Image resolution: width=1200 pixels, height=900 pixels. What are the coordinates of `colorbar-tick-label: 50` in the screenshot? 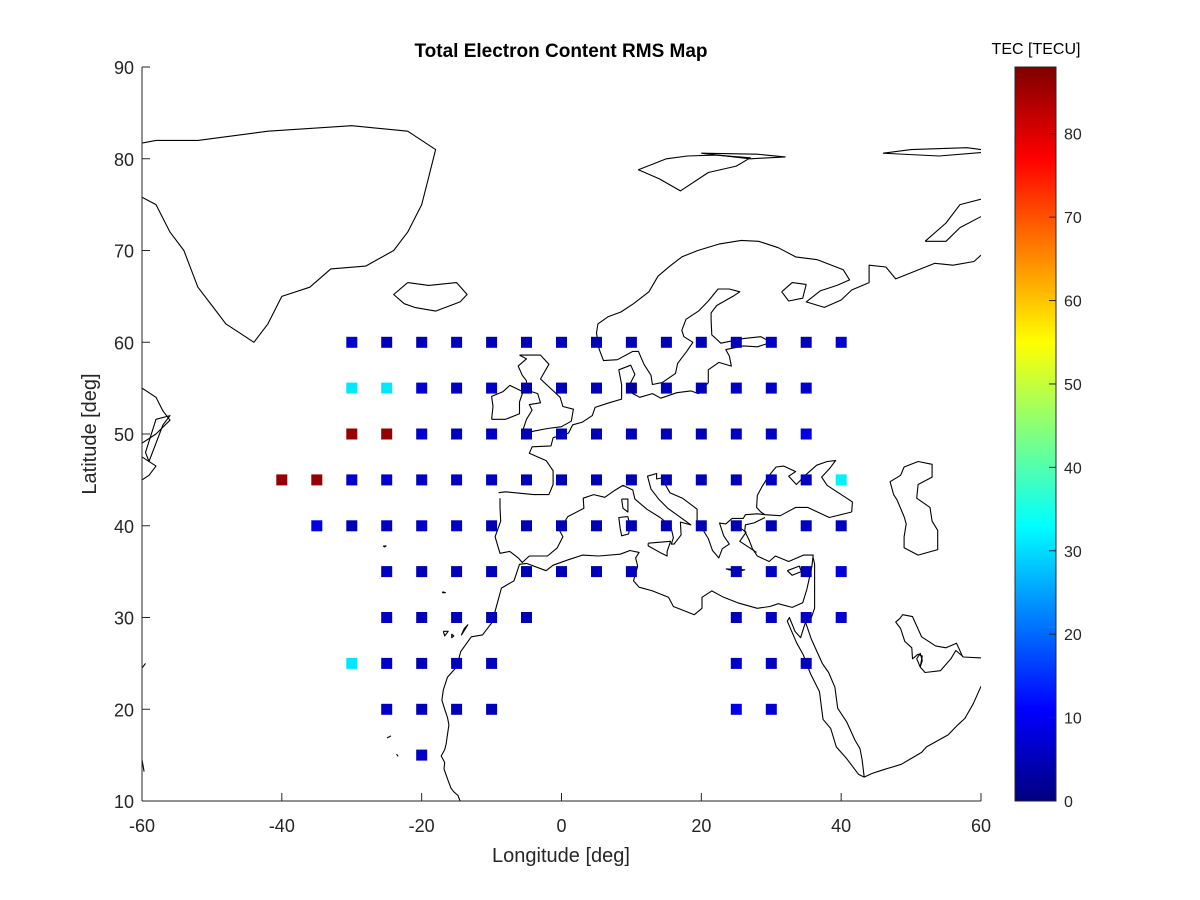 It's located at (1073, 385).